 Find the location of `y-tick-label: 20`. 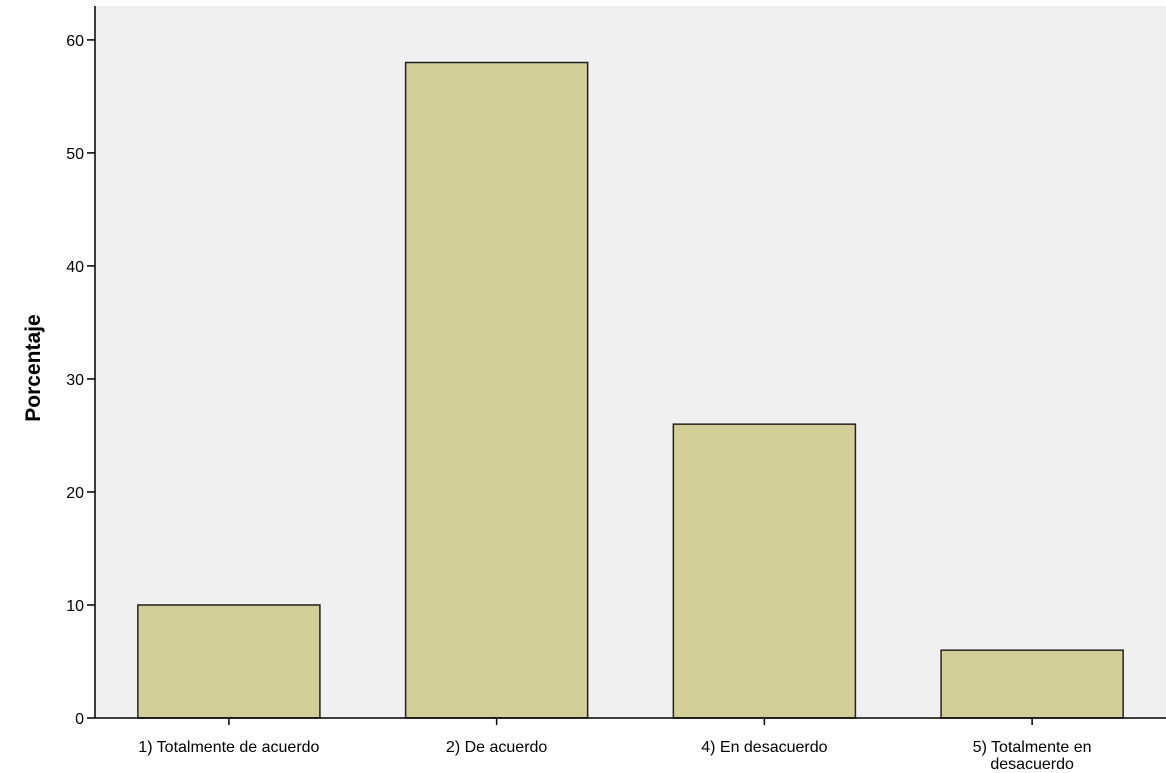

y-tick-label: 20 is located at coordinates (75, 493).